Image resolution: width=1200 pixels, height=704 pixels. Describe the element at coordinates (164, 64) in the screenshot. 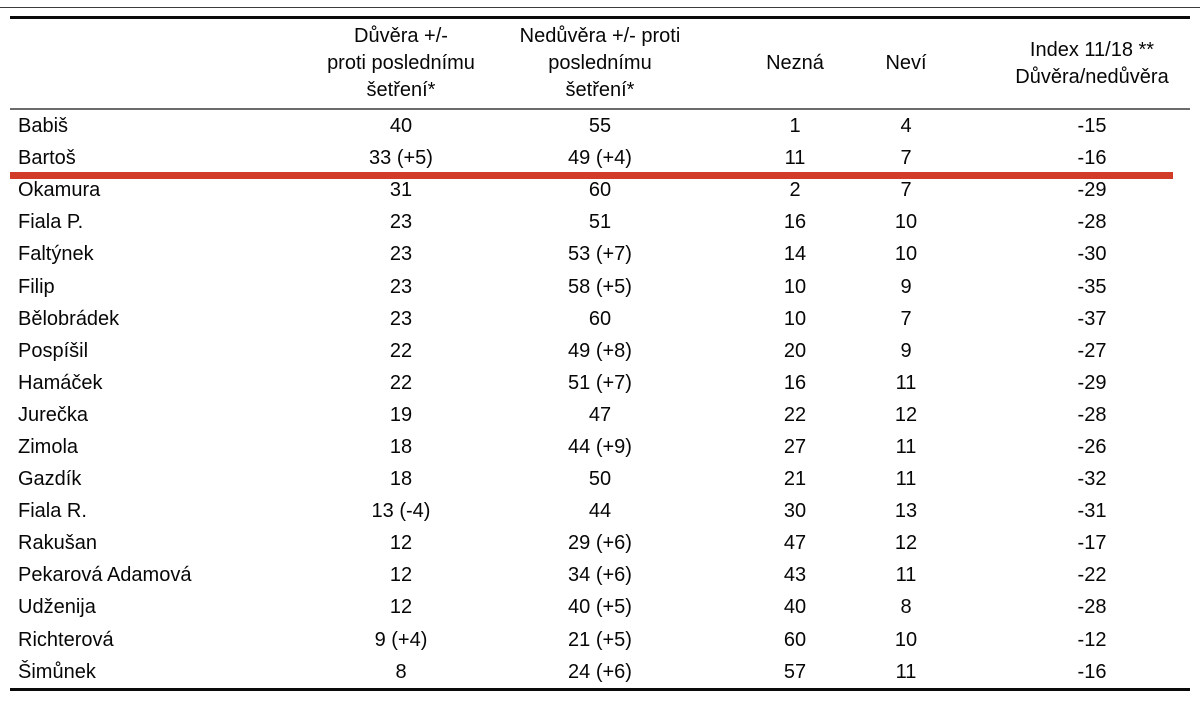

I see `column-header-name` at that location.